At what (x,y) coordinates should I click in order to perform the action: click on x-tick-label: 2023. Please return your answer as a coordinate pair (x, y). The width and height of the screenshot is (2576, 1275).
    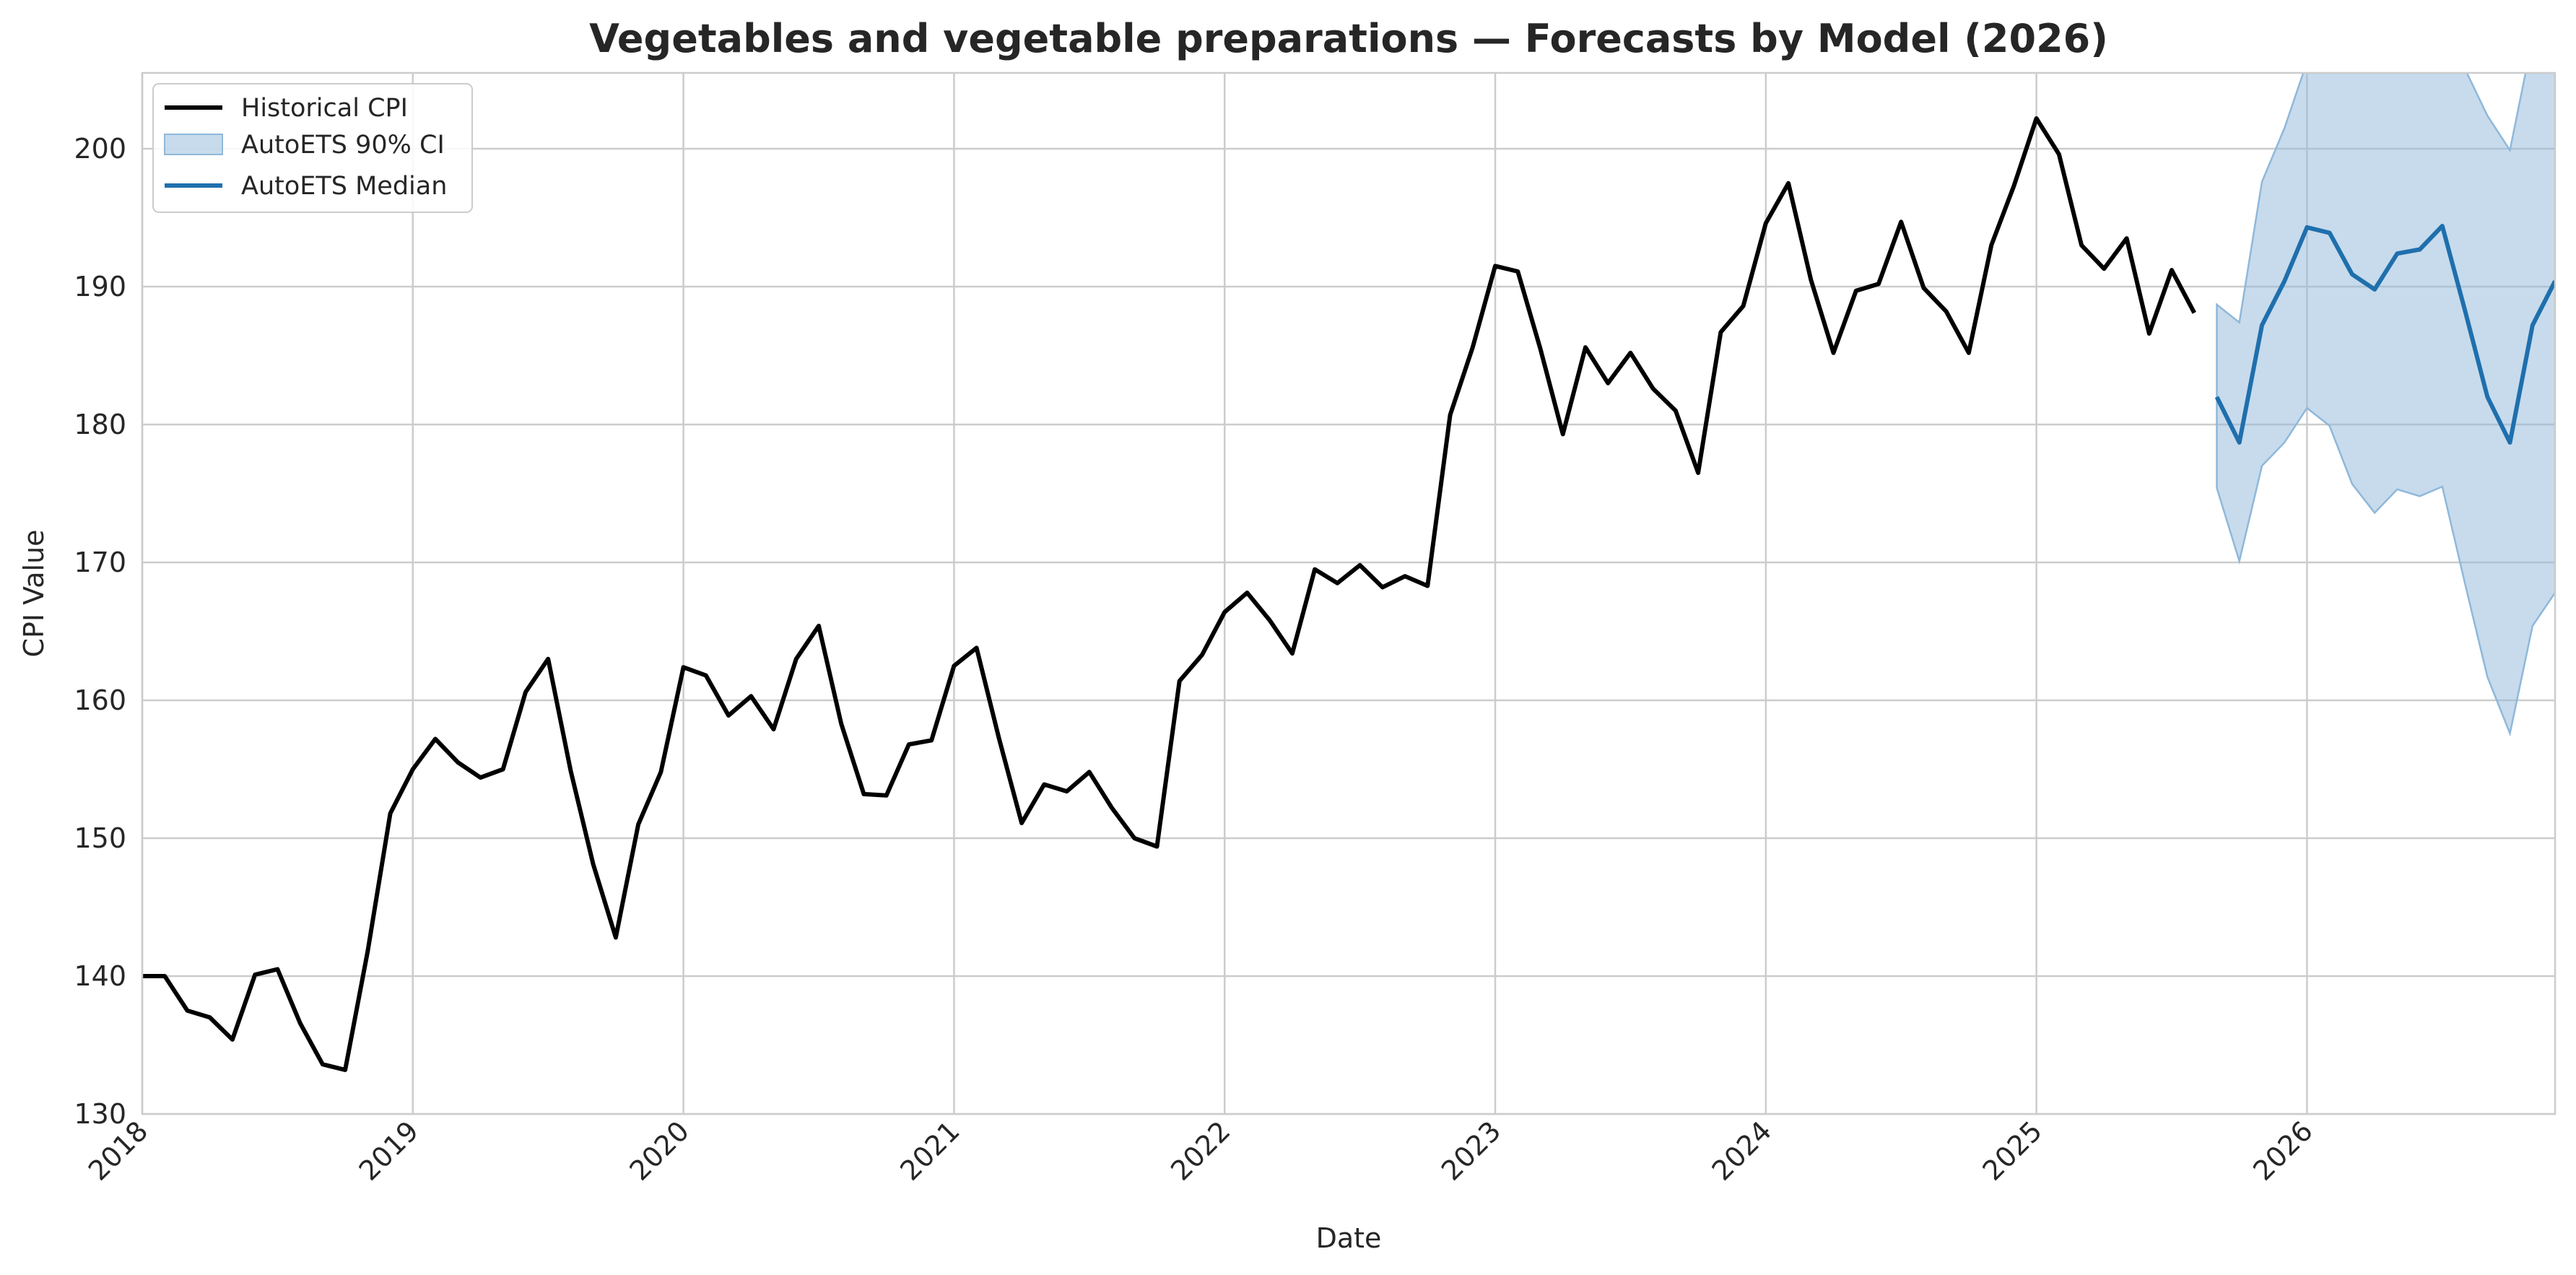
    Looking at the image, I should click on (1471, 1151).